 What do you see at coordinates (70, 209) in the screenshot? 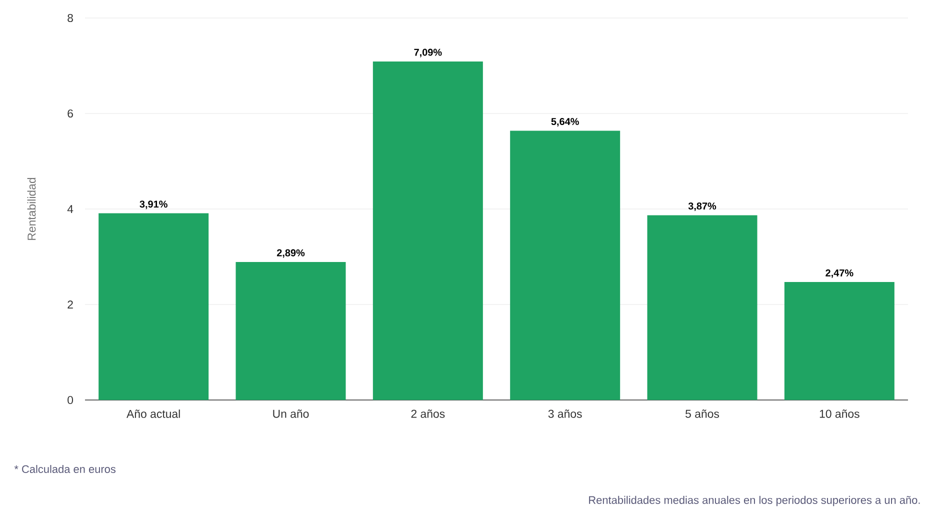
I see `y-tick-label: 4` at bounding box center [70, 209].